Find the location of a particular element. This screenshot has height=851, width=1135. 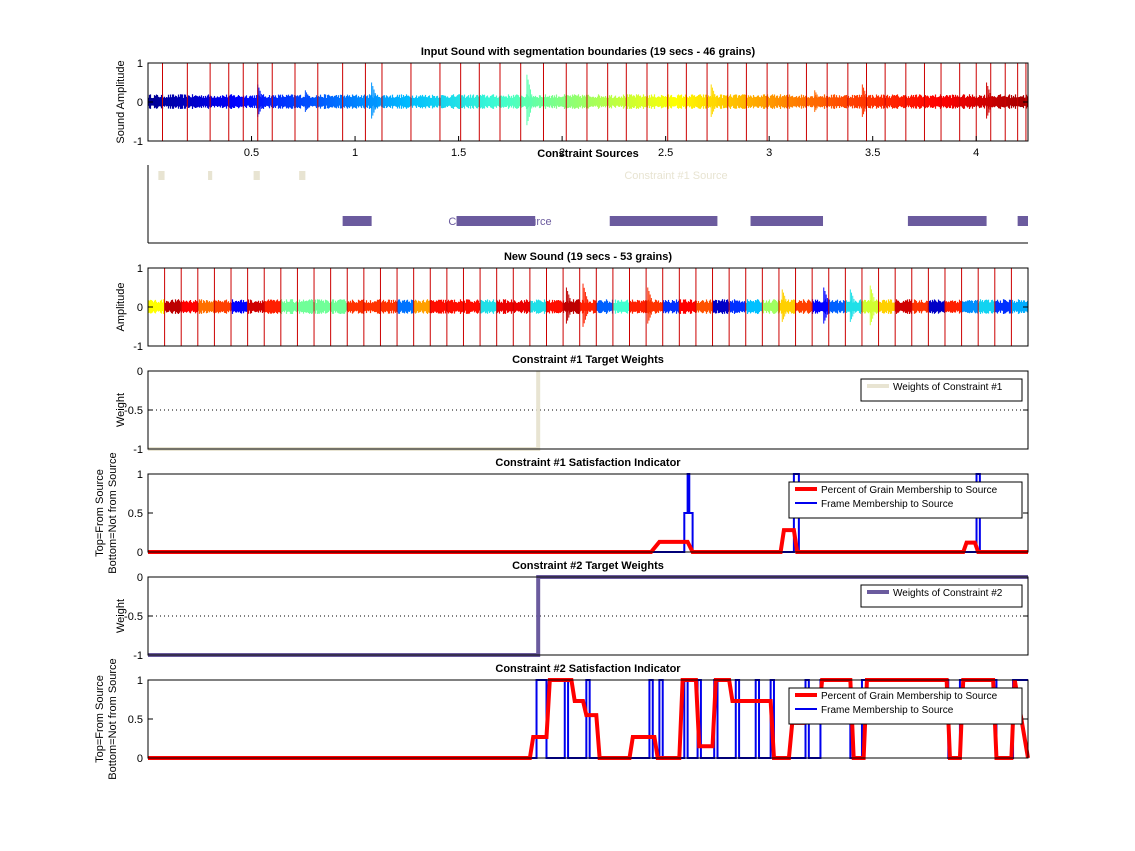

s2-ylabel: Top=From Source is located at coordinates (100, 719).